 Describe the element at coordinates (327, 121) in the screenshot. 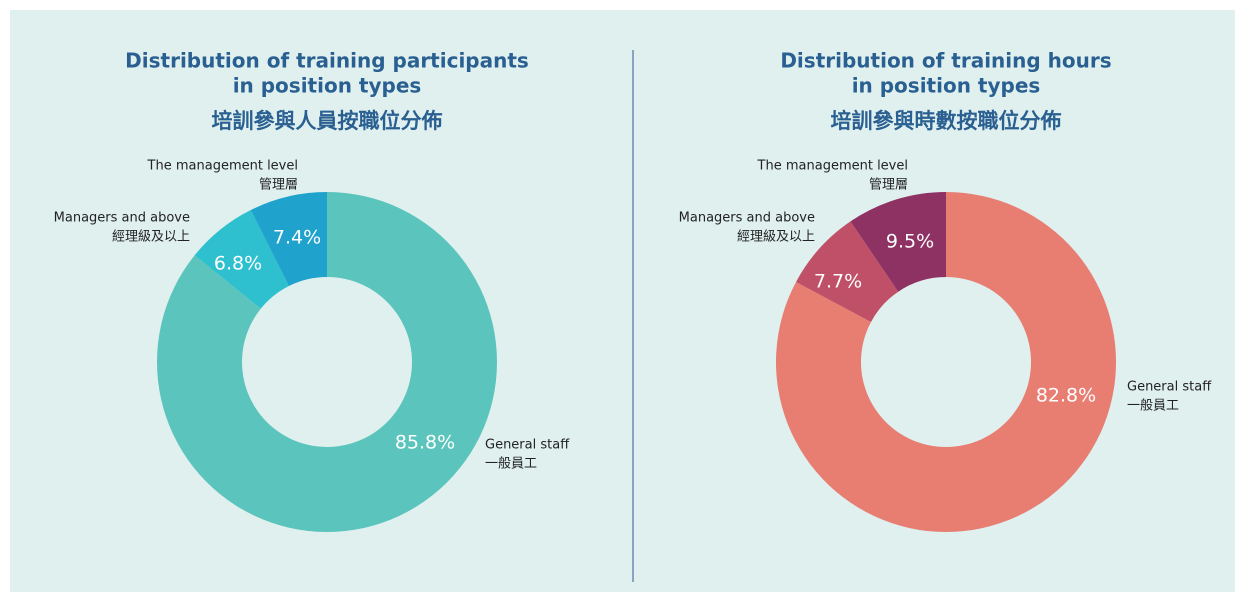

I see `chart-subtitle: 培訓參與人員按職位分佈` at that location.